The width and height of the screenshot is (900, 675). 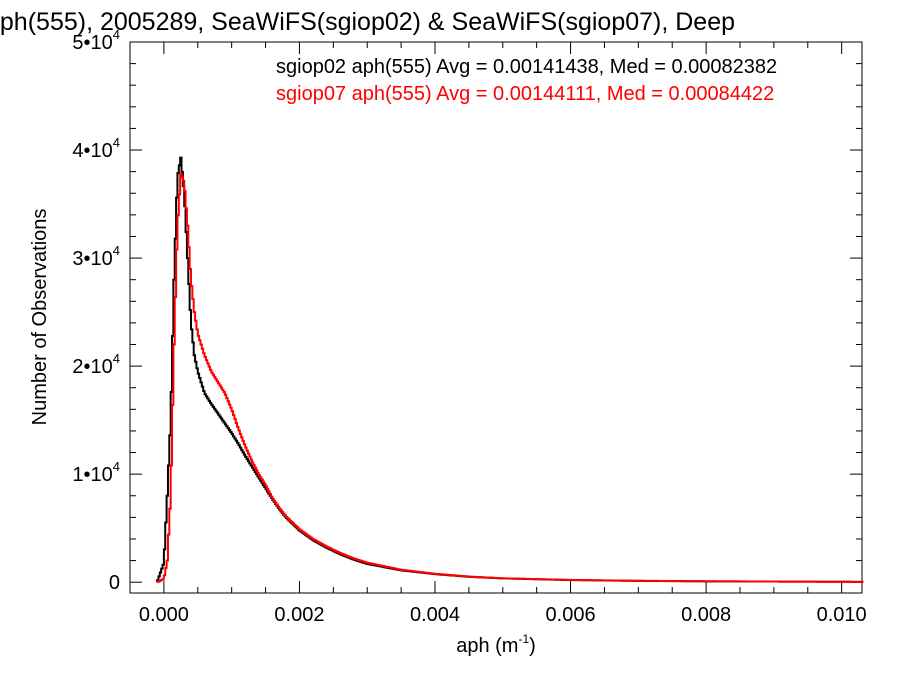 I want to click on x-tick-label: 0.010, so click(x=842, y=615).